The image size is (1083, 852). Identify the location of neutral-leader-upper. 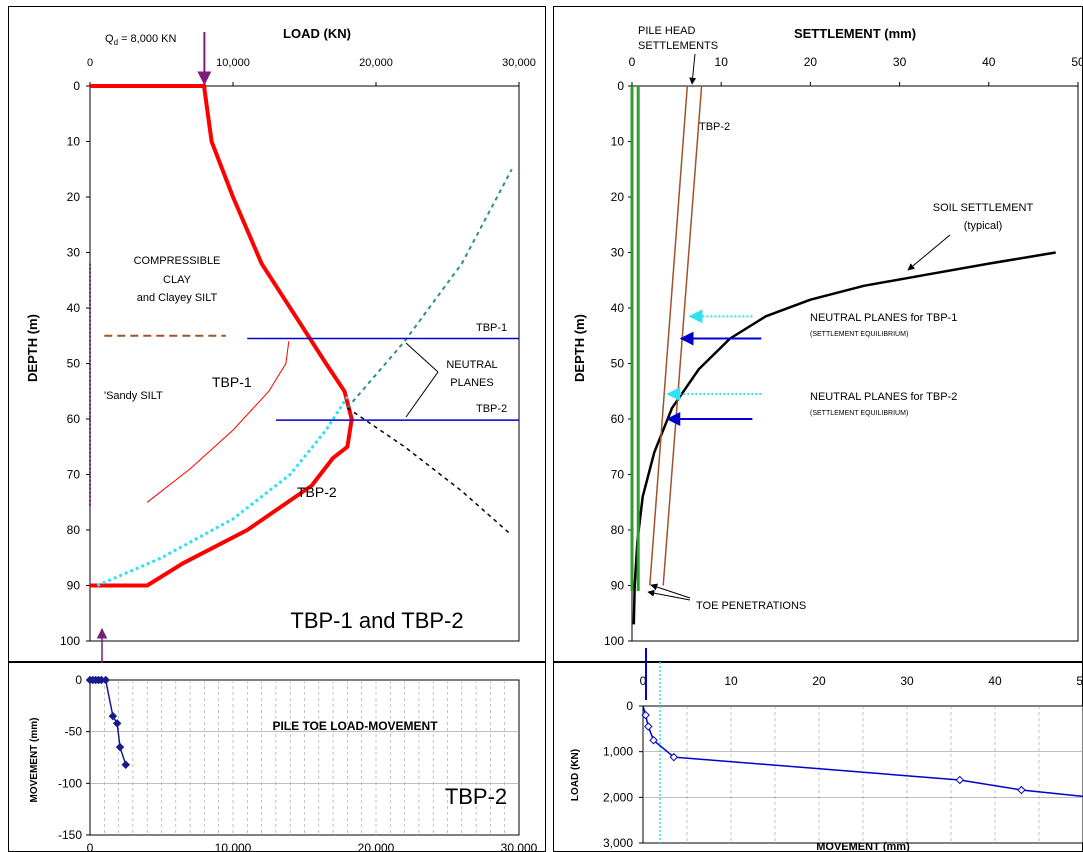
(422, 357).